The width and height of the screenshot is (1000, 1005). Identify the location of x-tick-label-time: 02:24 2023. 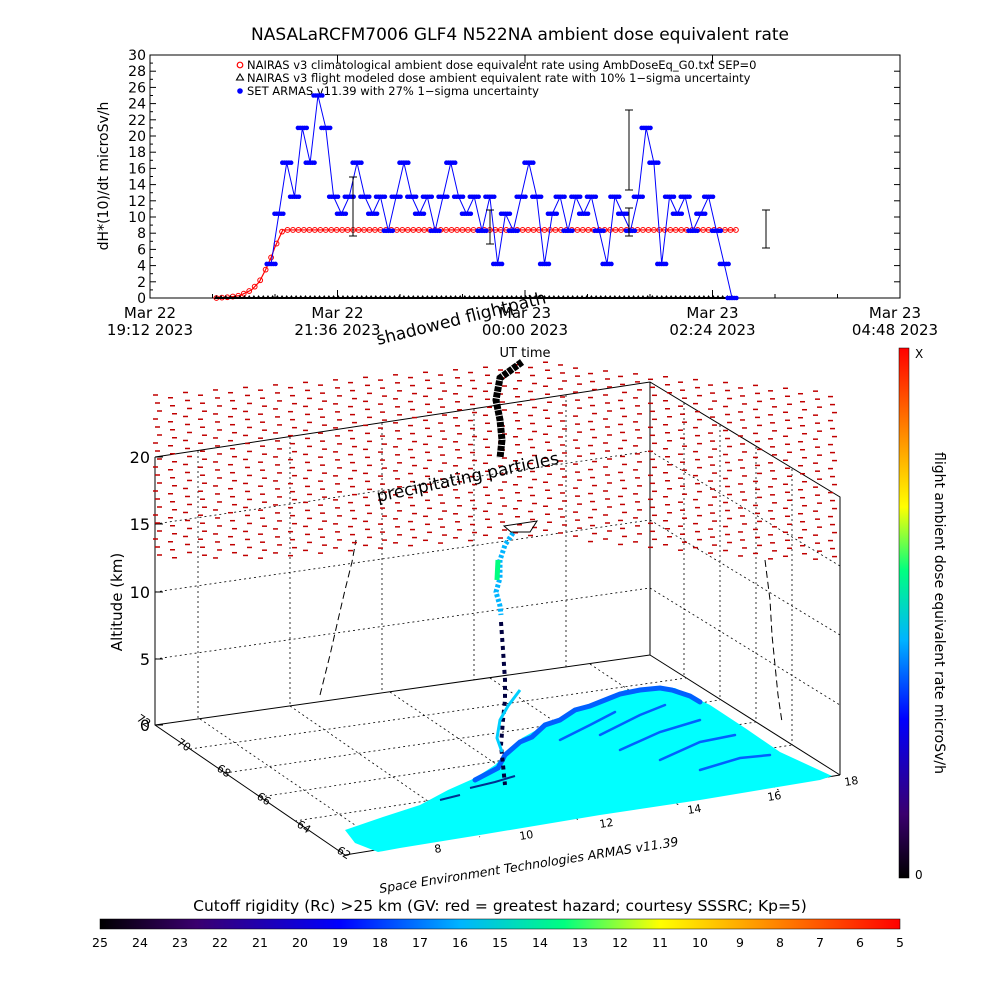
(712, 330).